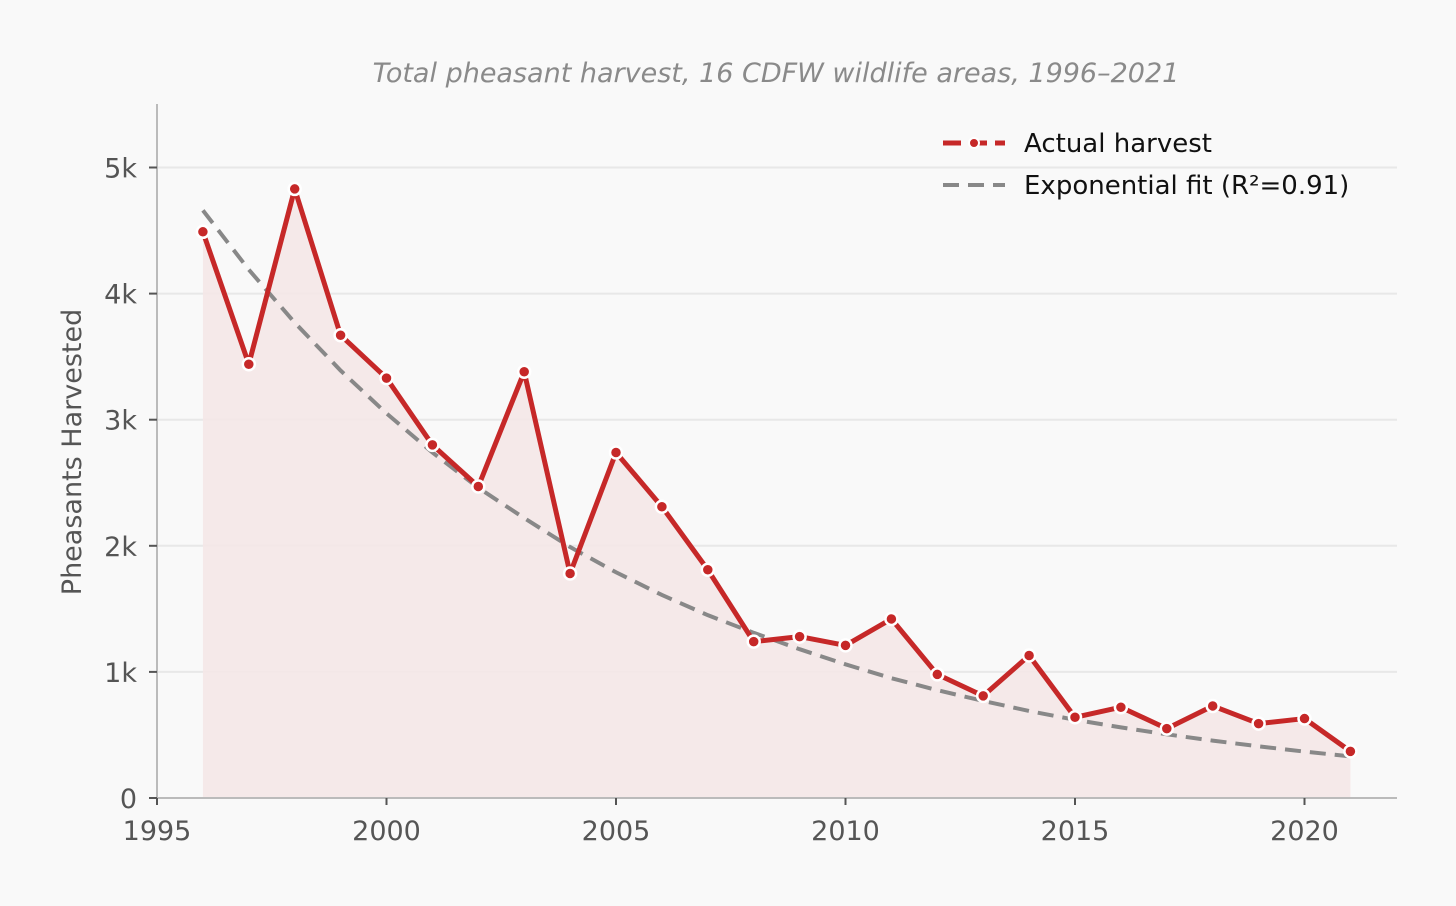 The width and height of the screenshot is (1456, 906). I want to click on y-tick-label-4000: 4k, so click(120, 295).